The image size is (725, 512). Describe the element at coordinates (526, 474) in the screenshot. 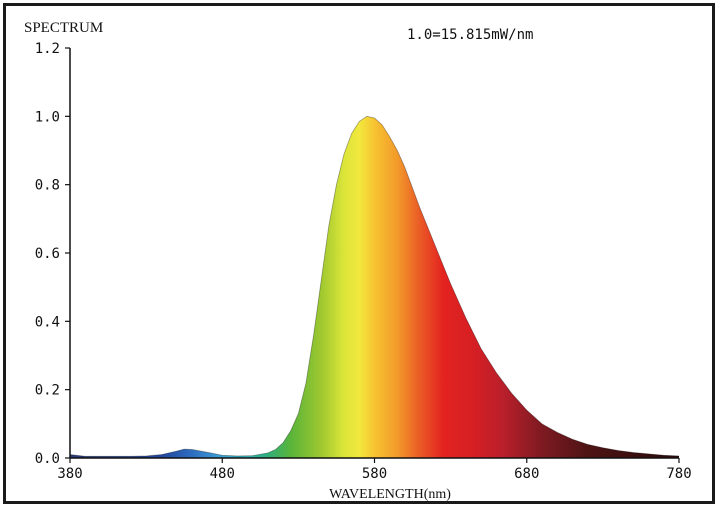

I see `x-tick-label-3: 680` at that location.